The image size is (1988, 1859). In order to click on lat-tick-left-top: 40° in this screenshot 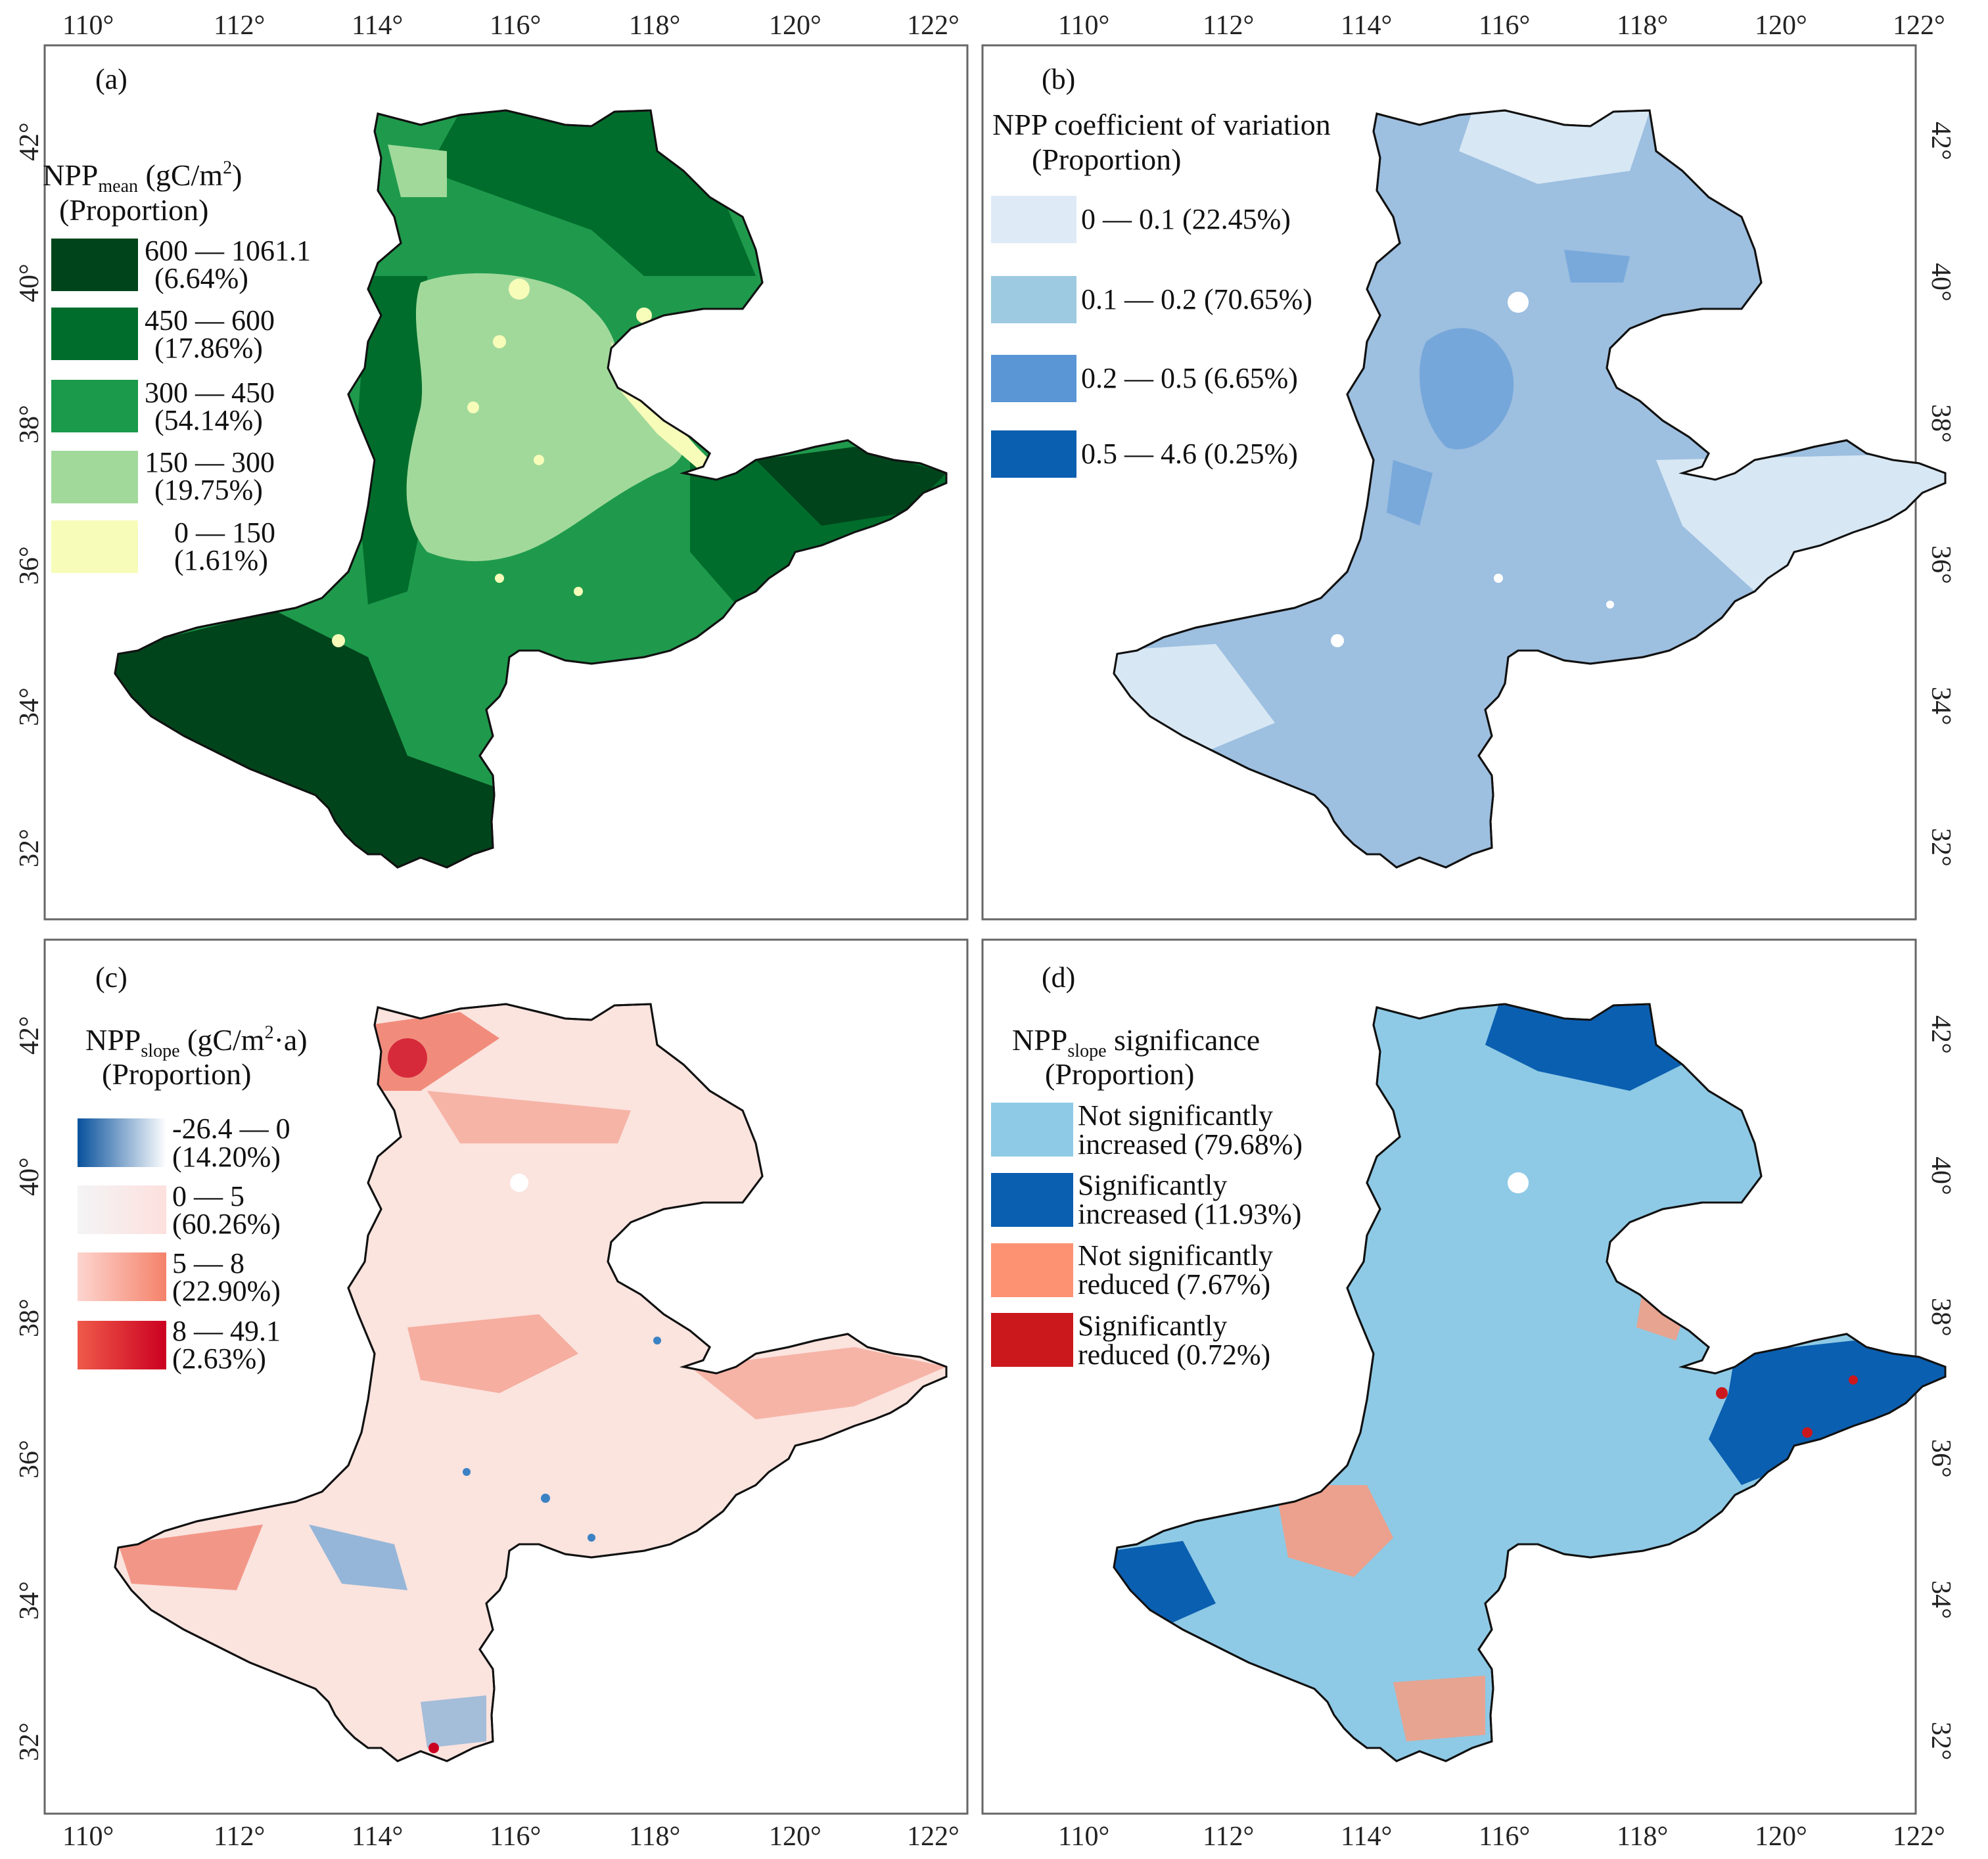, I will do `click(29, 283)`.